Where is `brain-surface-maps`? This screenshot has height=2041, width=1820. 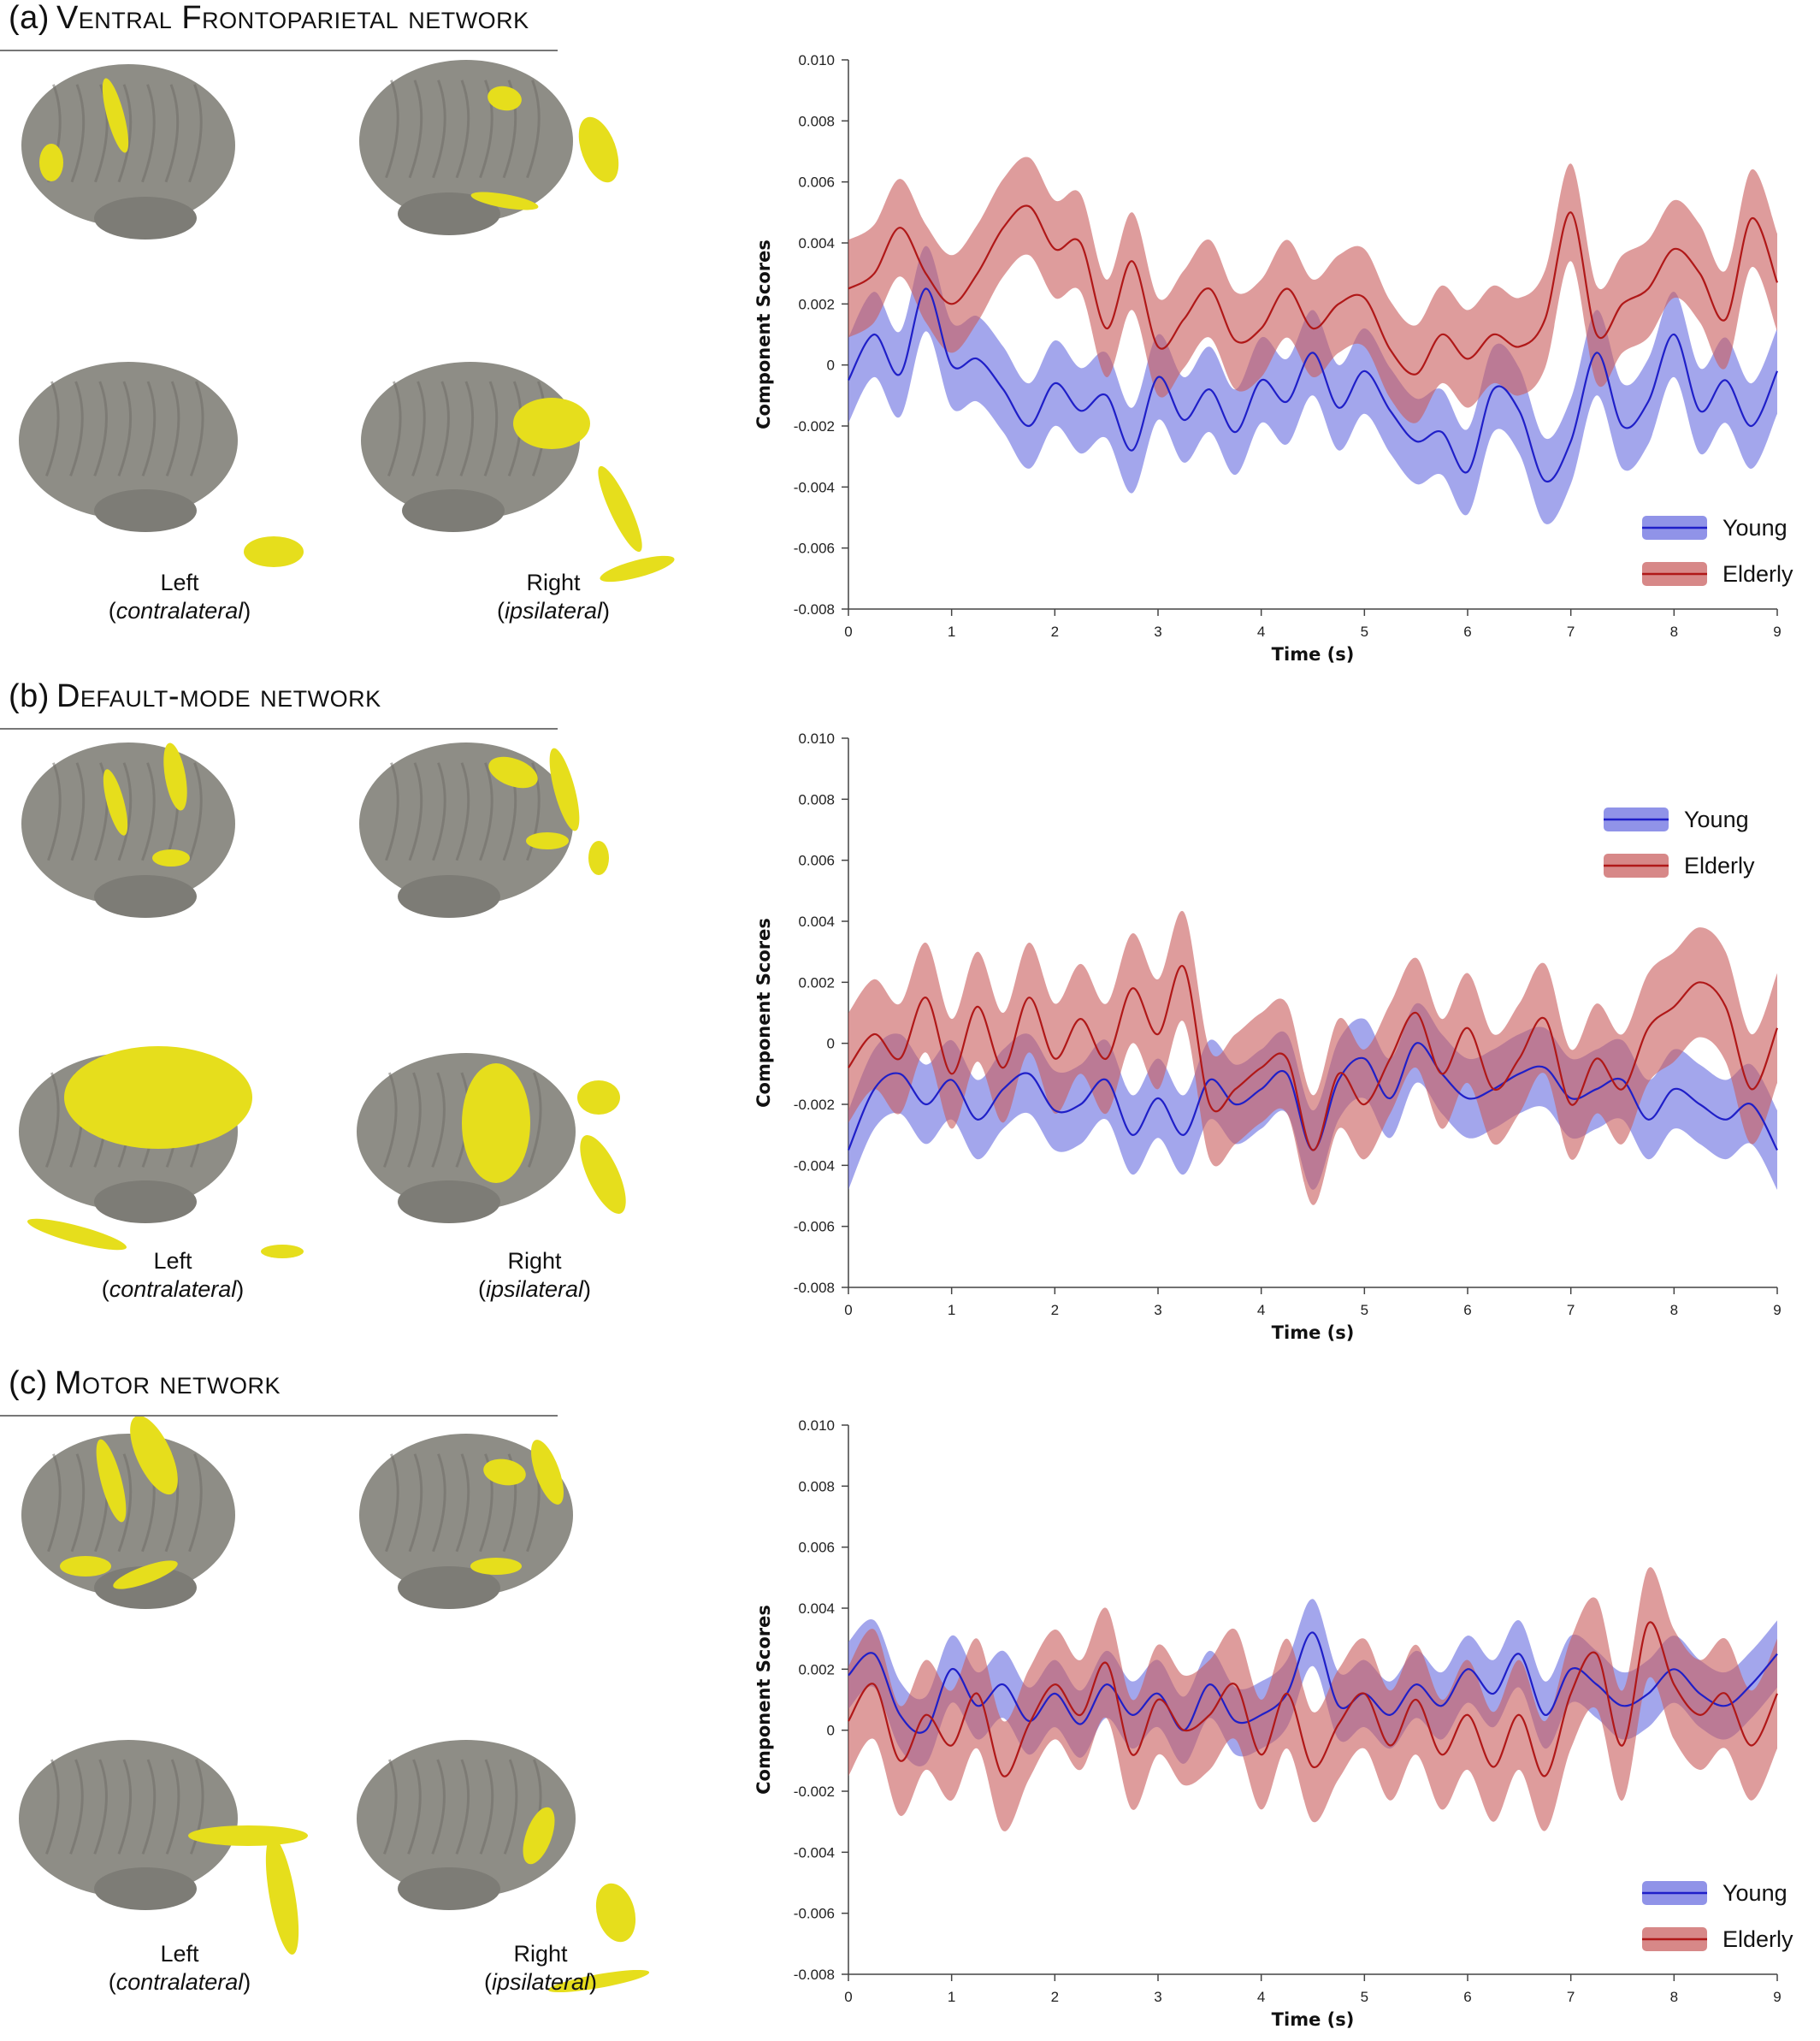
brain-surface-maps is located at coordinates (322, 1000).